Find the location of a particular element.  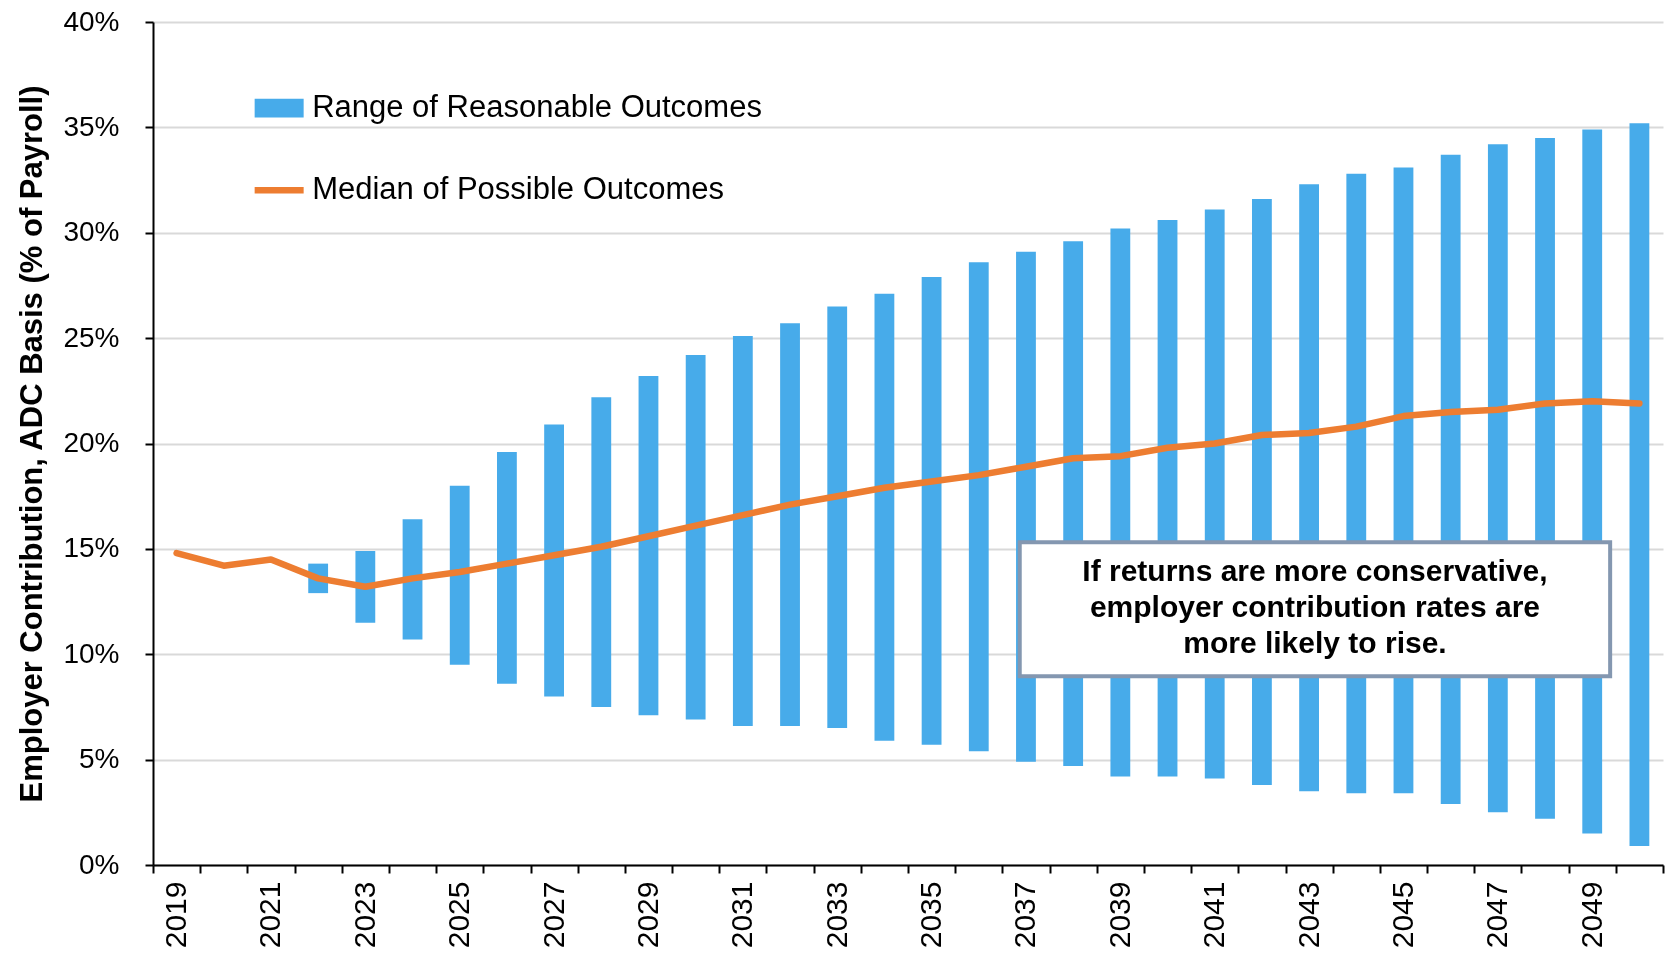

x-tick-label: 2045 is located at coordinates (1402, 915).